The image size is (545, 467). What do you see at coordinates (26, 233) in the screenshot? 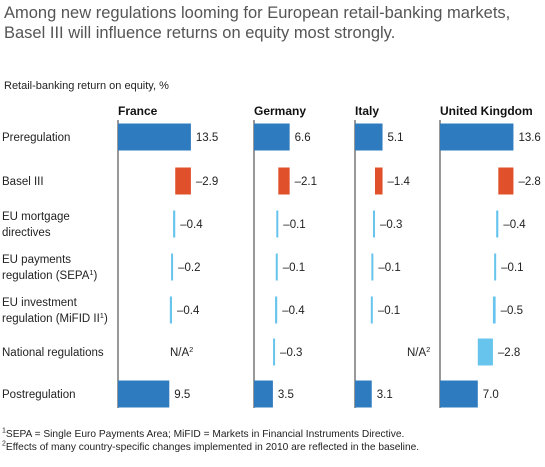
I see `row-label: directives` at bounding box center [26, 233].